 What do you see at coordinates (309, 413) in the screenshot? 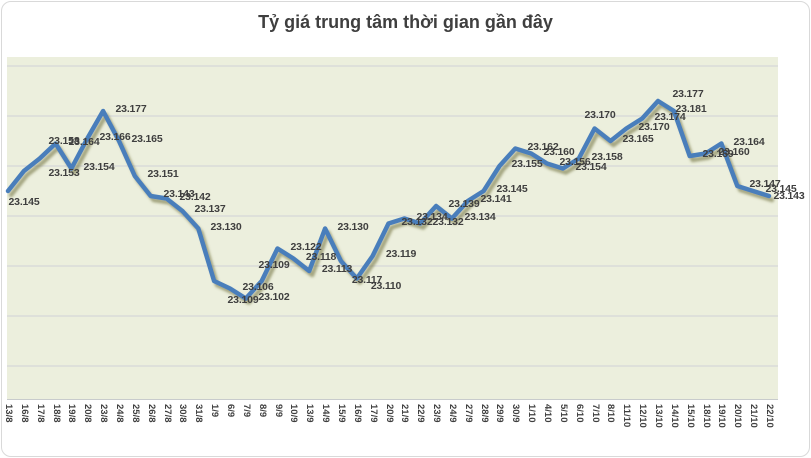
I see `x-axis-tick-label: 13/9` at bounding box center [309, 413].